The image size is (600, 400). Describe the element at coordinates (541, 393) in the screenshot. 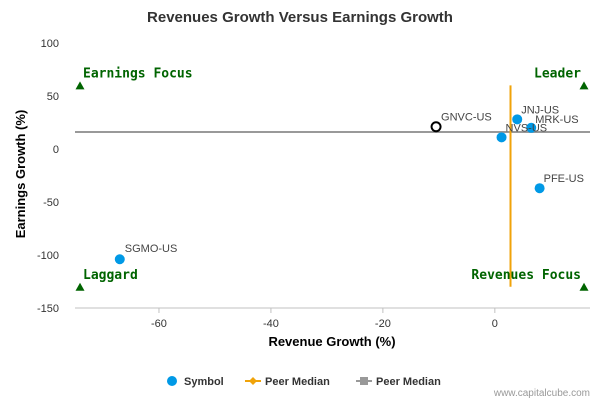

I see `credit-text: www.capitalcube.com` at that location.